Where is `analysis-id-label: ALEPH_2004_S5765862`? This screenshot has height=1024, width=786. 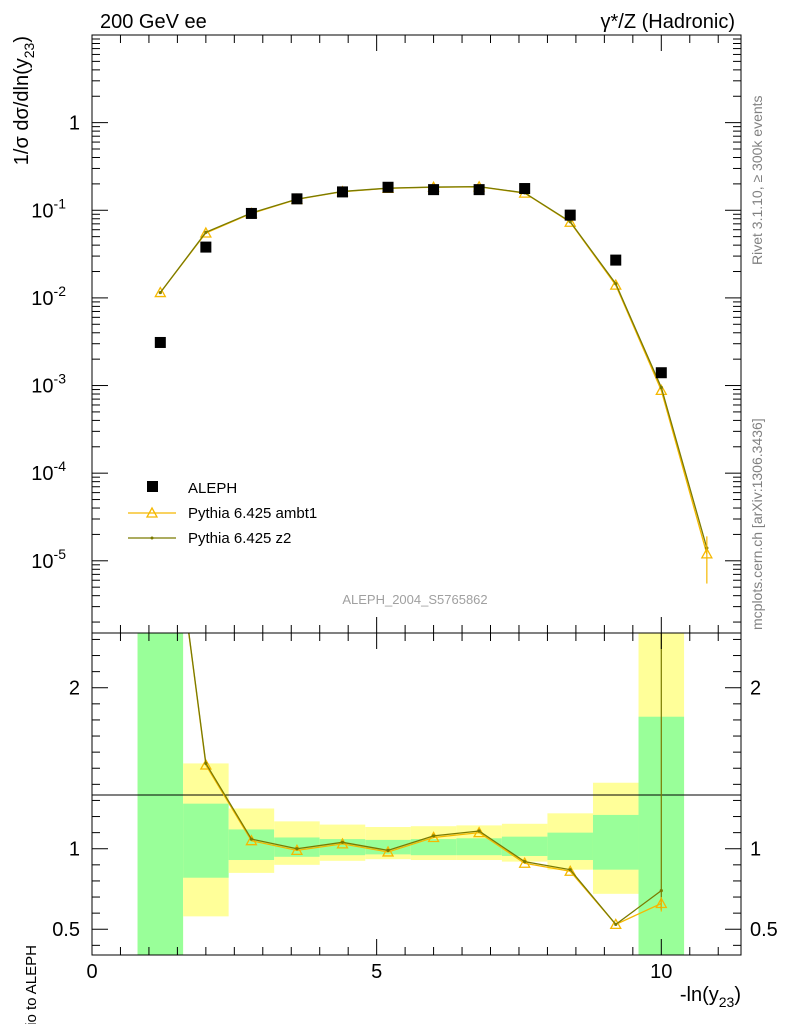 analysis-id-label: ALEPH_2004_S5765862 is located at coordinates (414, 599).